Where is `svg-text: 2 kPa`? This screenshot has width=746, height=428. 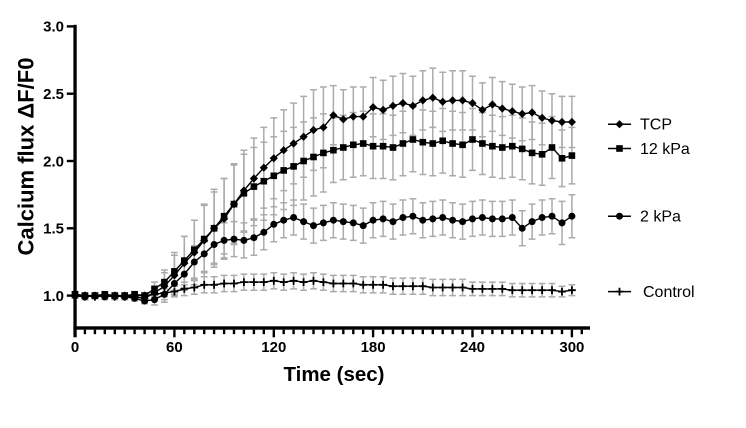
svg-text: 2 kPa is located at coordinates (660, 217).